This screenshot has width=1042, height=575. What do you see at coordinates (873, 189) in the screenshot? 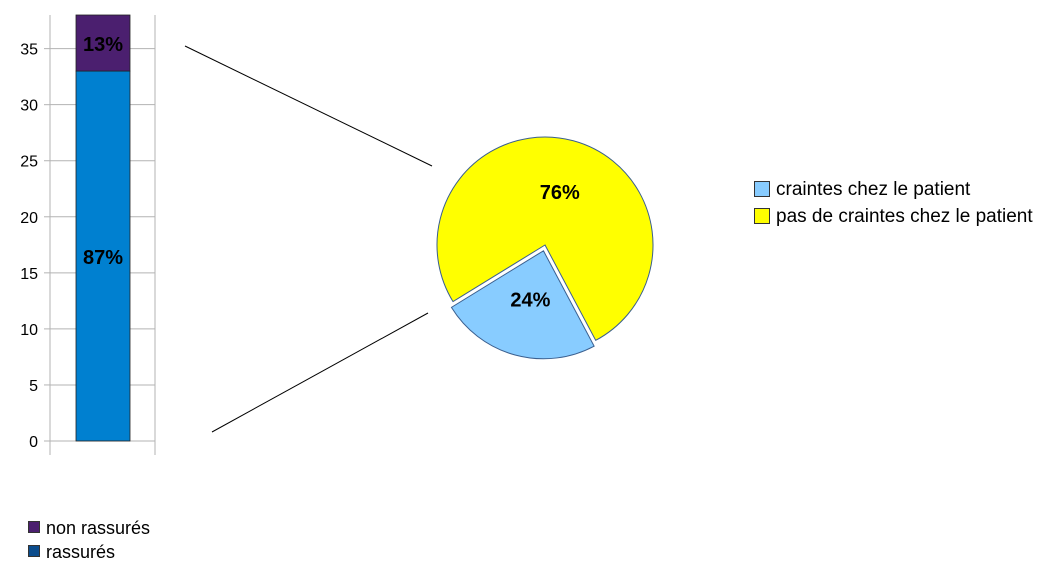
I see `pie-legend-label-craintes: craintes chez le patient` at bounding box center [873, 189].